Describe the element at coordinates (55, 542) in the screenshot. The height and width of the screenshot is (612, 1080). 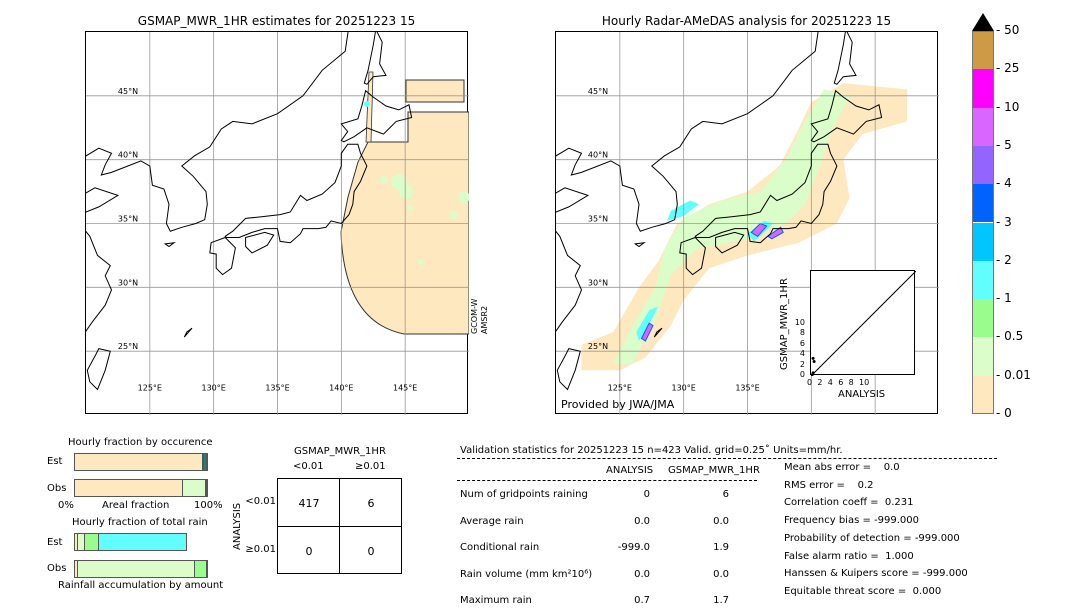
I see `rain-est-label: Est` at that location.